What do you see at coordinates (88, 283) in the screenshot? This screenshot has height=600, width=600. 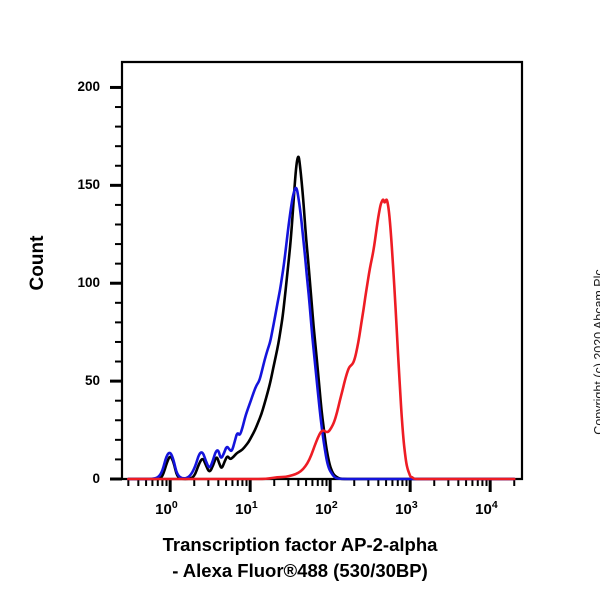 I see `y-axis-tick-label: 100` at bounding box center [88, 283].